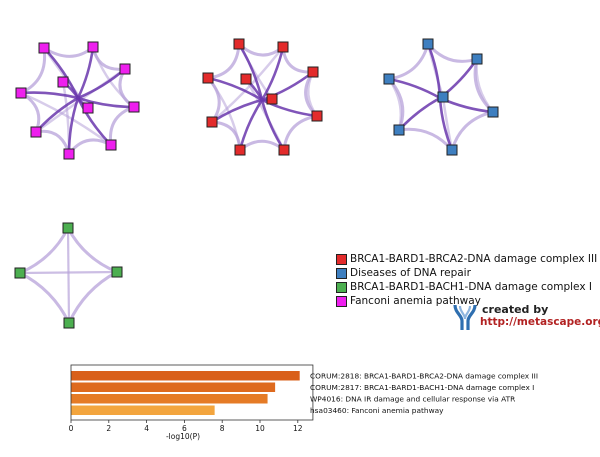 Image resolution: width=600 pixels, height=457 pixels. What do you see at coordinates (415, 301) in the screenshot?
I see `legend-label: Fanconi anemia pathway` at bounding box center [415, 301].